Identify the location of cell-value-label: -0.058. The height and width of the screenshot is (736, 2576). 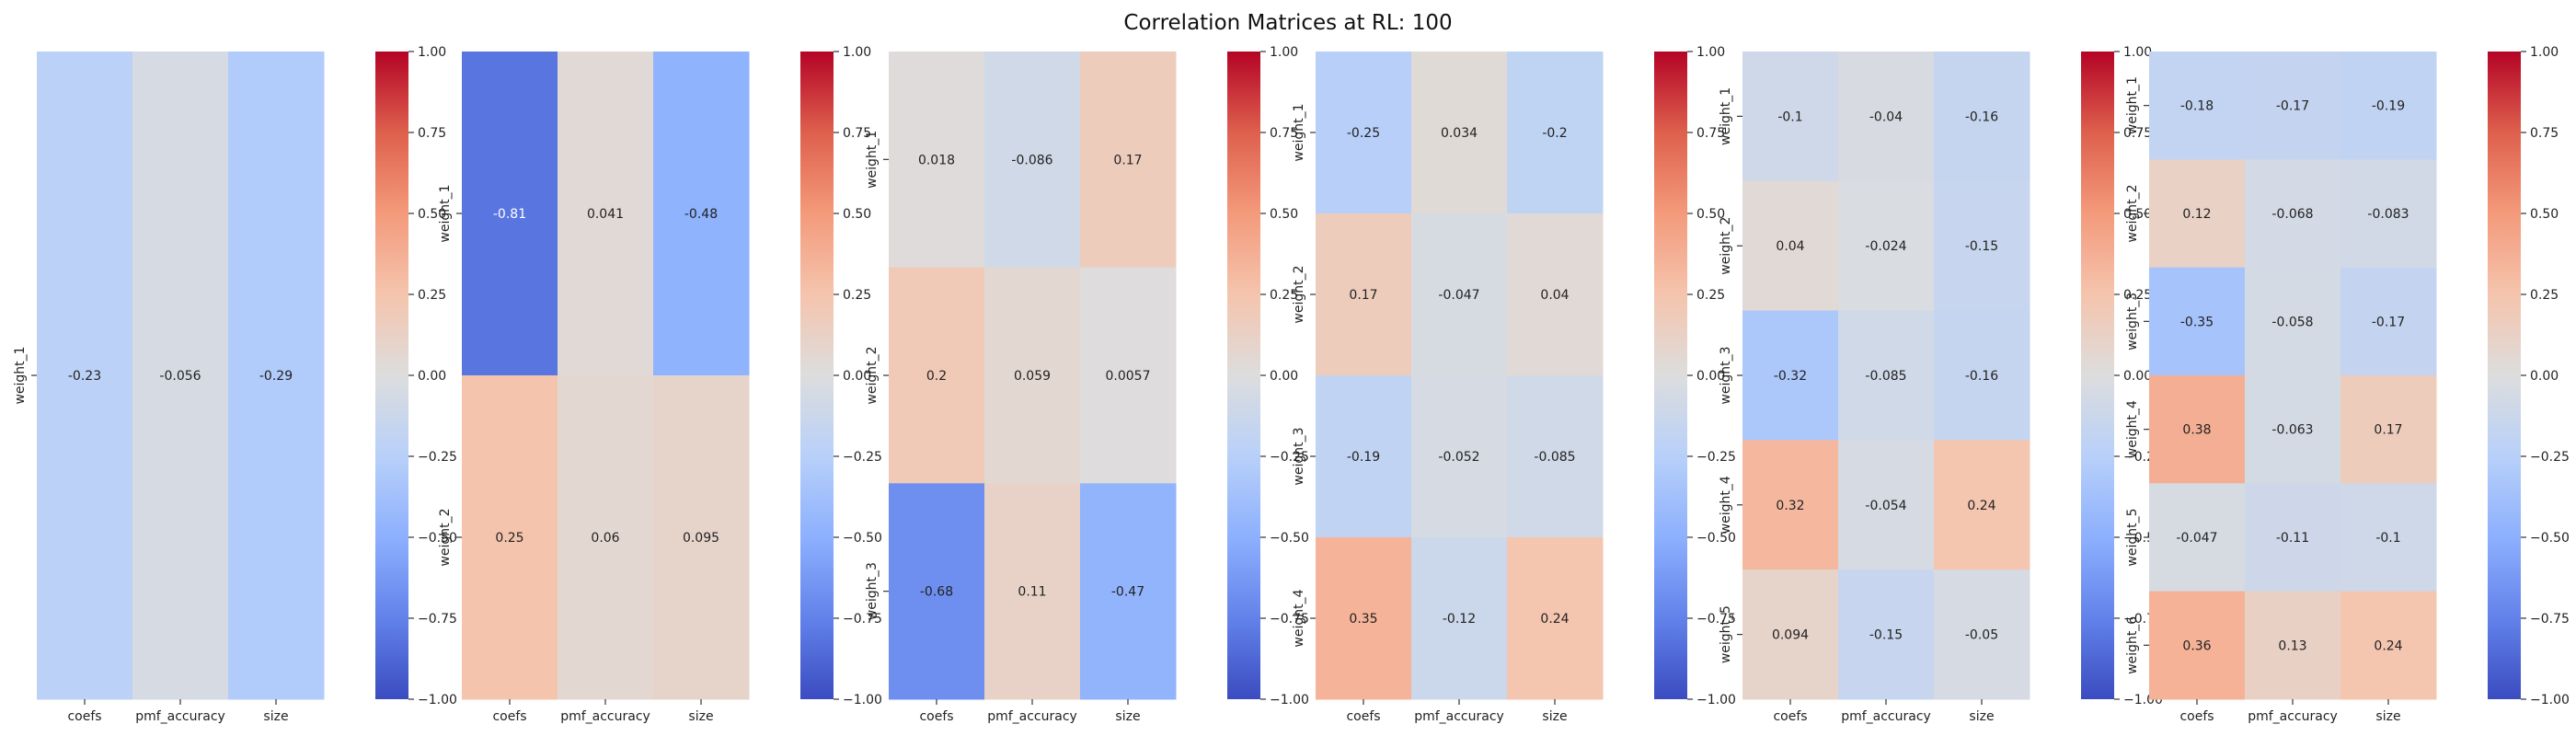
(2292, 322).